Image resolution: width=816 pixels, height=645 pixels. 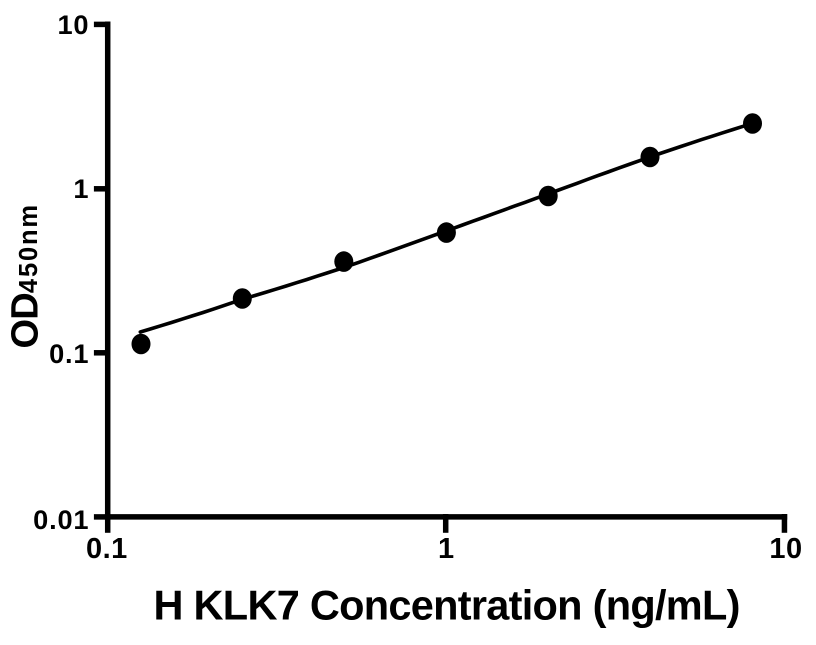 I want to click on svg-text: H KLK7 Concentration (ng/mL), so click(x=447, y=604).